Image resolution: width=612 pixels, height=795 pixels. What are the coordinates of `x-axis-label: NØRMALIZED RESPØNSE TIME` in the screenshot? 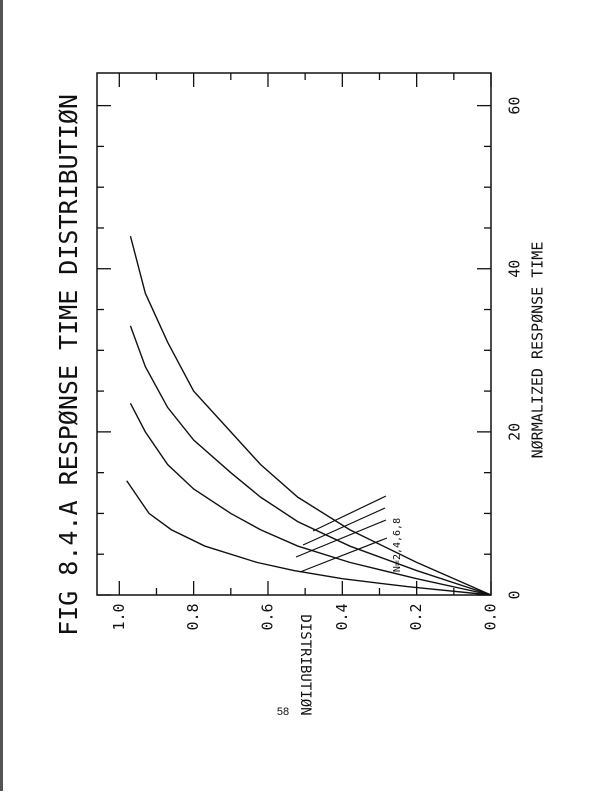 It's located at (538, 350).